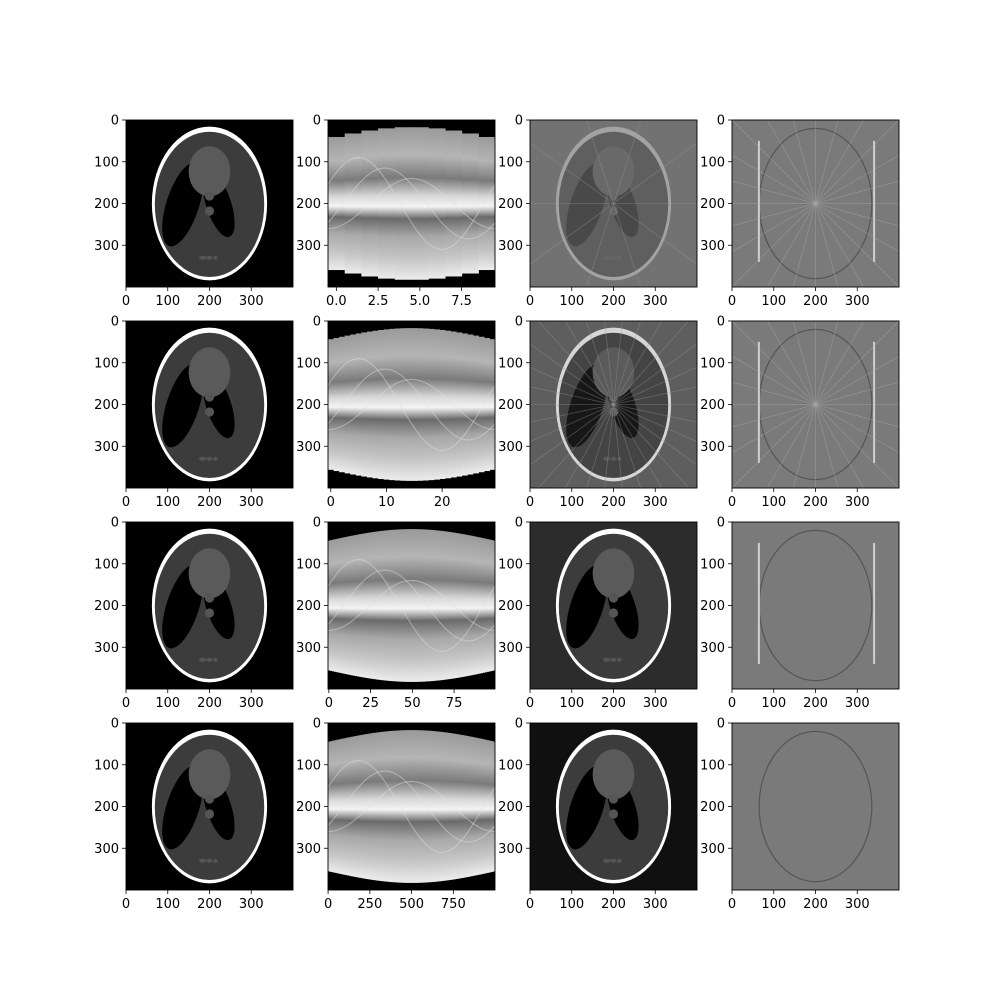 This screenshot has width=1000, height=1000. Describe the element at coordinates (336, 301) in the screenshot. I see `x-tick-label: 0.0` at that location.